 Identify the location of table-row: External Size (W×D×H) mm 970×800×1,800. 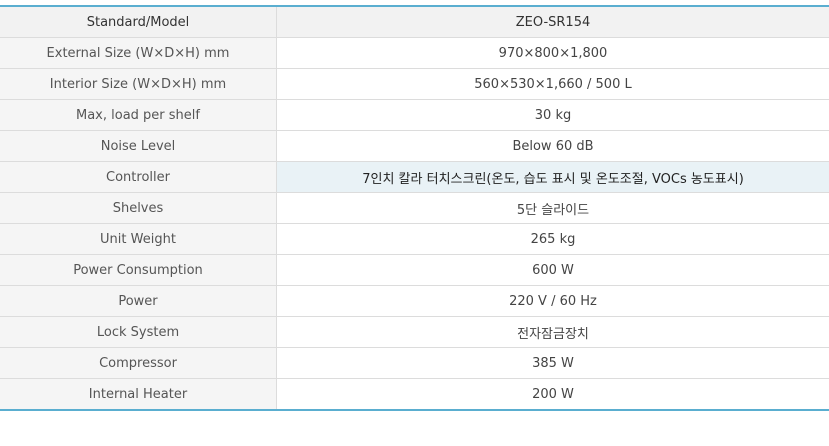
(414, 53).